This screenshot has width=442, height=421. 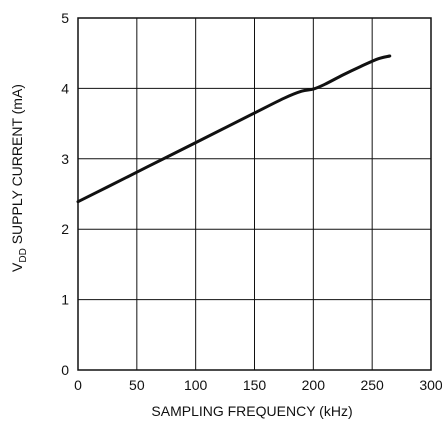 What do you see at coordinates (23, 255) in the screenshot?
I see `y-axis-label-subscript: DD` at bounding box center [23, 255].